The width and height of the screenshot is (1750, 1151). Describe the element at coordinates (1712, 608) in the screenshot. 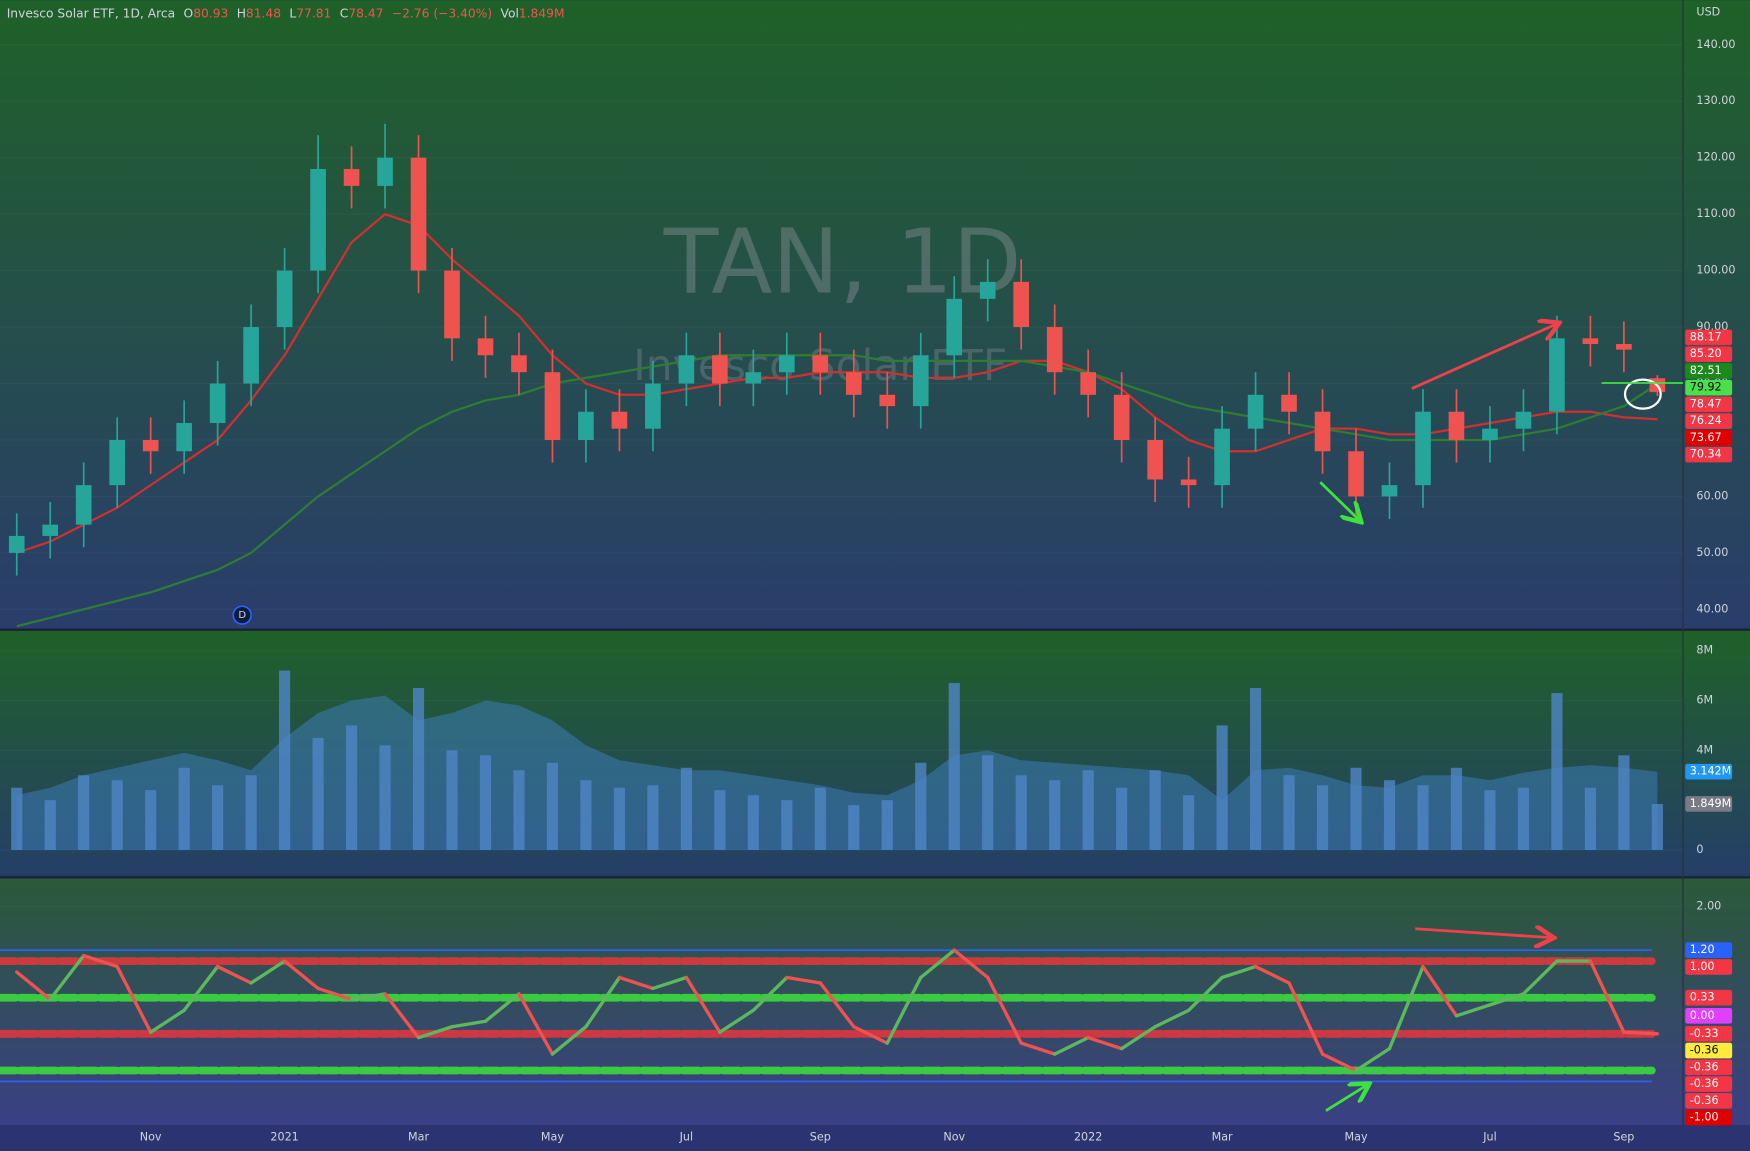

I see `y-tick-label: 40.00` at that location.